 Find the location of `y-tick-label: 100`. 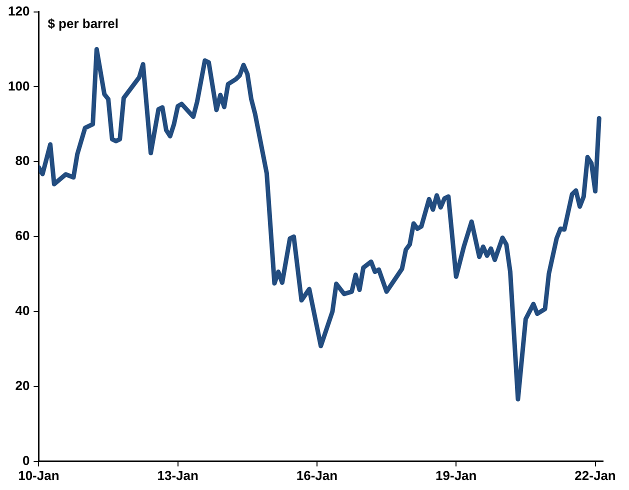

y-tick-label: 100 is located at coordinates (19, 86).